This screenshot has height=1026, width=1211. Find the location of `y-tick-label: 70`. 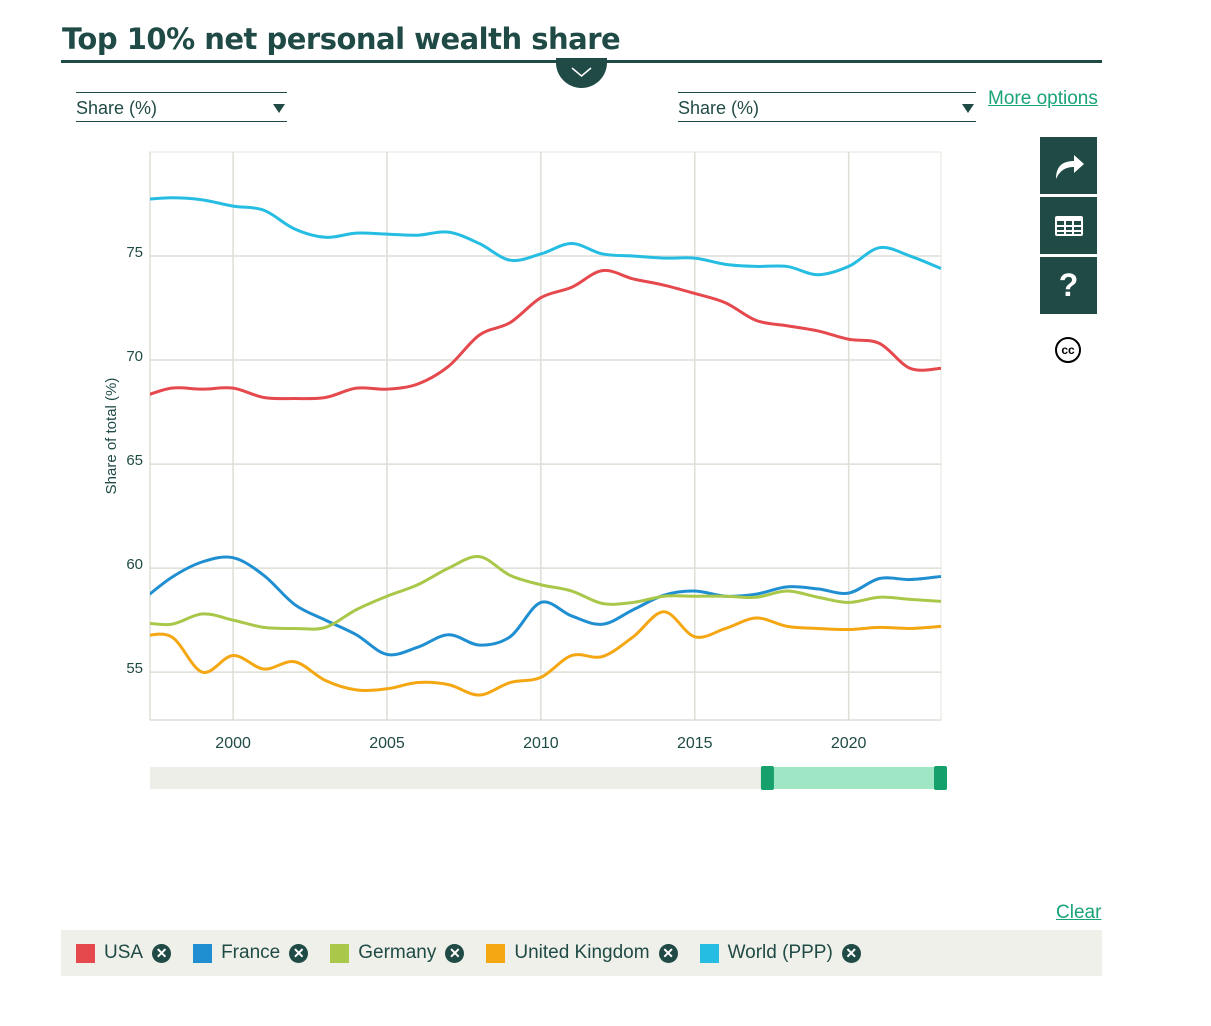

y-tick-label: 70 is located at coordinates (134, 356).